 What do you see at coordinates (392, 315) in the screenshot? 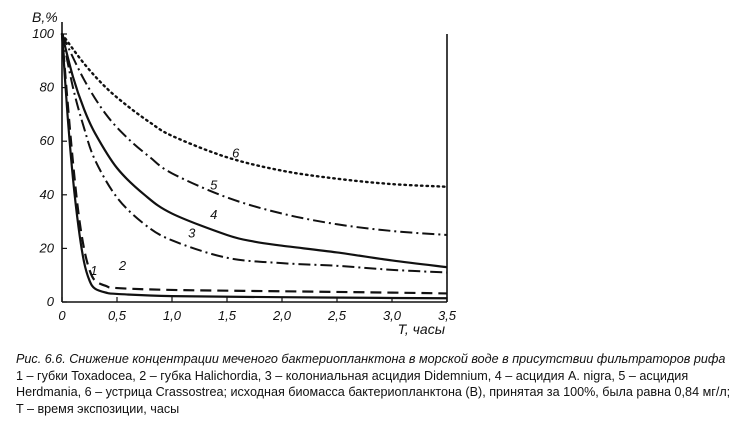
I see `x-tick-label: 3,0` at bounding box center [392, 315].